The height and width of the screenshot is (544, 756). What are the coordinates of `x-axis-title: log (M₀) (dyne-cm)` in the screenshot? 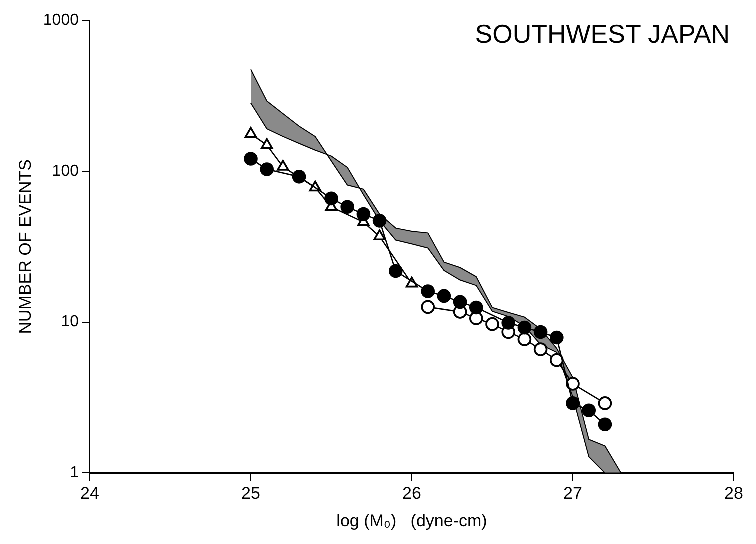 It's located at (412, 520).